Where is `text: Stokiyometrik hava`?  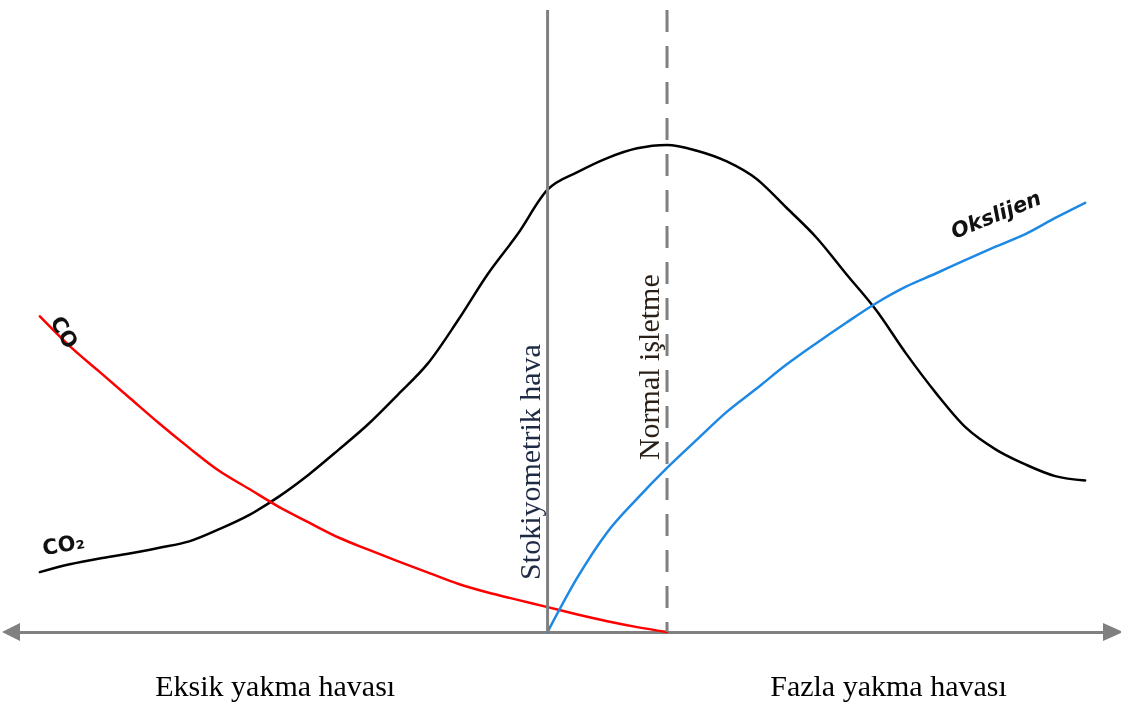 text: Stokiyometrik hava is located at coordinates (529, 462).